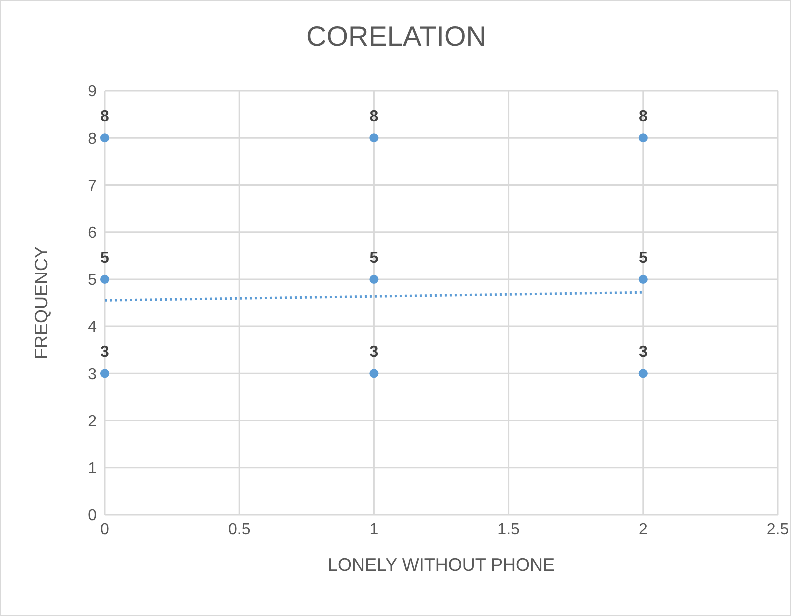 This screenshot has width=791, height=616. What do you see at coordinates (509, 529) in the screenshot?
I see `x-tick-label: 1.5` at bounding box center [509, 529].